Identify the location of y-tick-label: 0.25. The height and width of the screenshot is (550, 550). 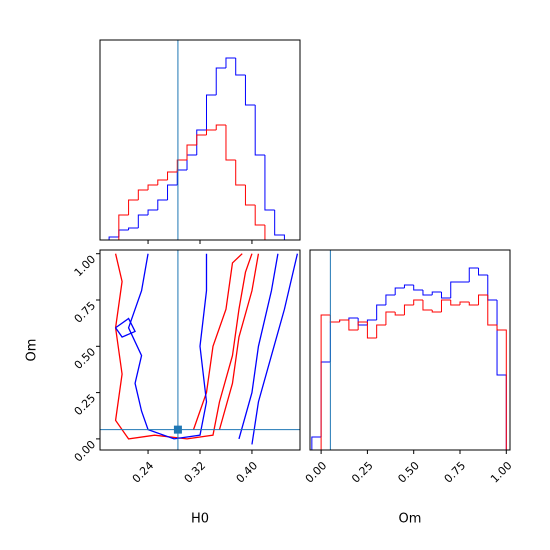
(85, 405).